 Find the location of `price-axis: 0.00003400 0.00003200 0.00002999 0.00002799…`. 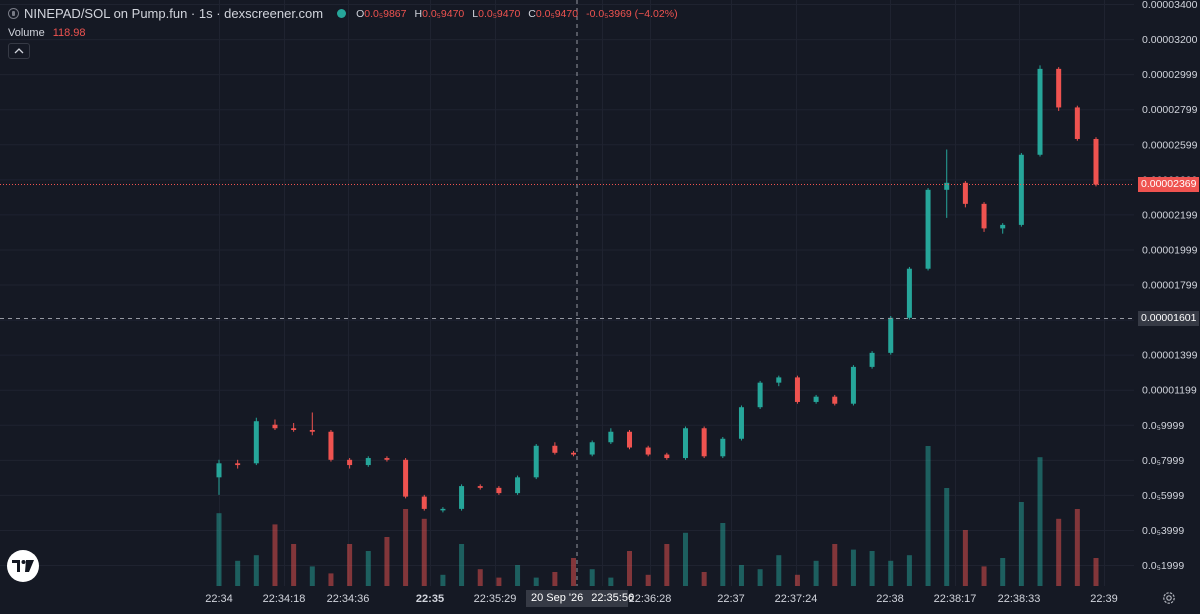

price-axis: 0.00003400 0.00003200 0.00002999 0.00002799… is located at coordinates (1170, 286).